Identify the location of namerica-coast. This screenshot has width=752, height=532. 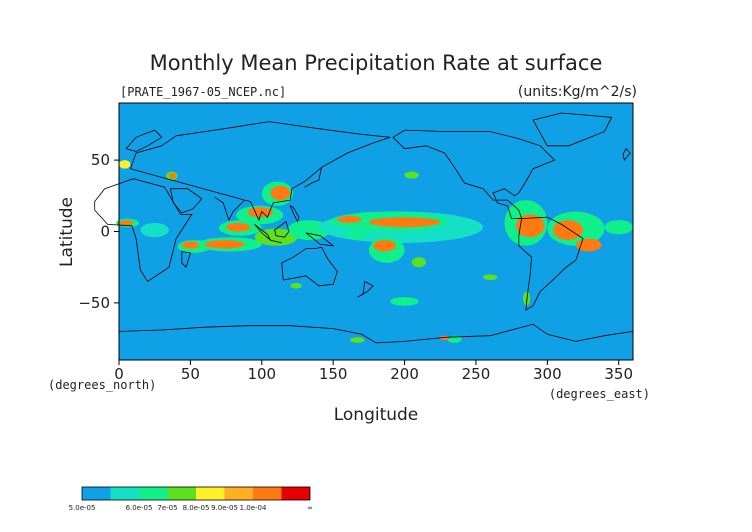
(474, 174).